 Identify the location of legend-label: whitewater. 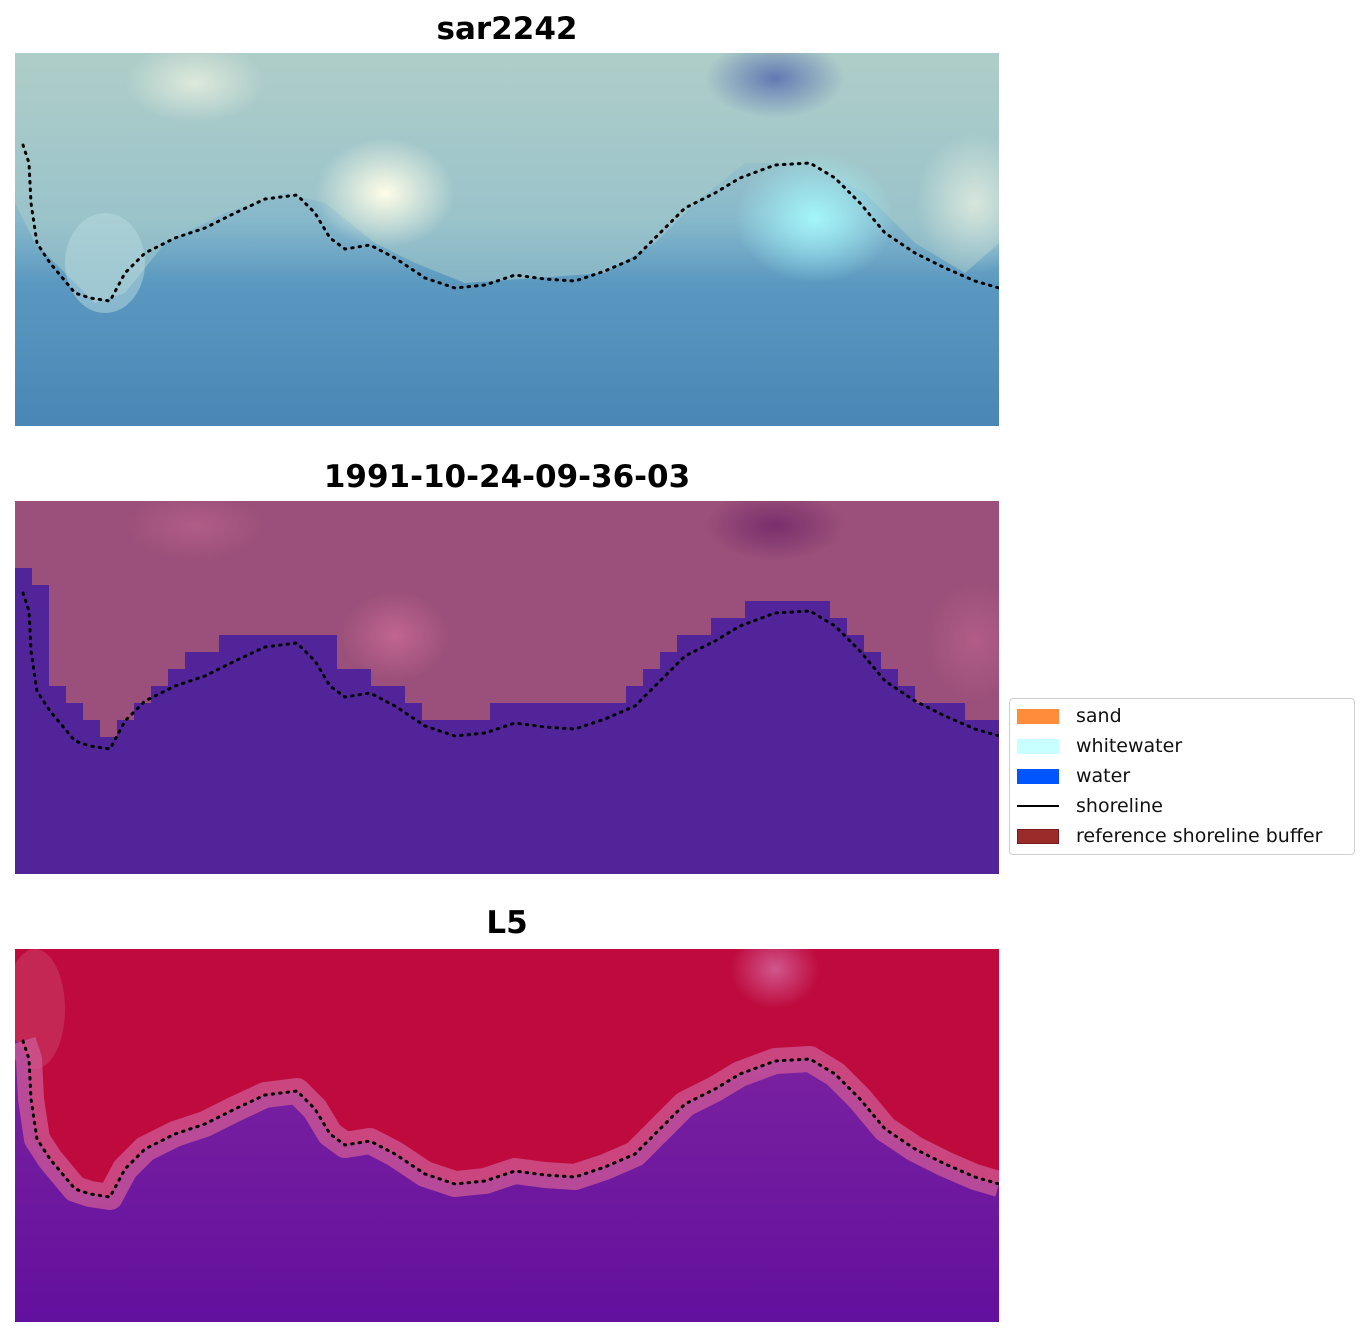
(1129, 746).